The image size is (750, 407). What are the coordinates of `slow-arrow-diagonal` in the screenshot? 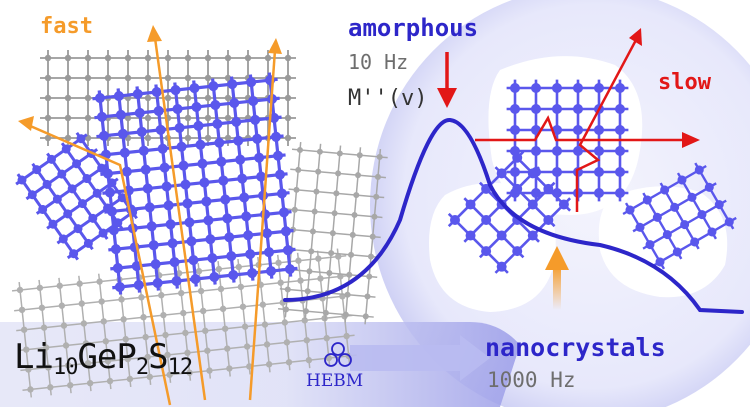 It's located at (606, 125).